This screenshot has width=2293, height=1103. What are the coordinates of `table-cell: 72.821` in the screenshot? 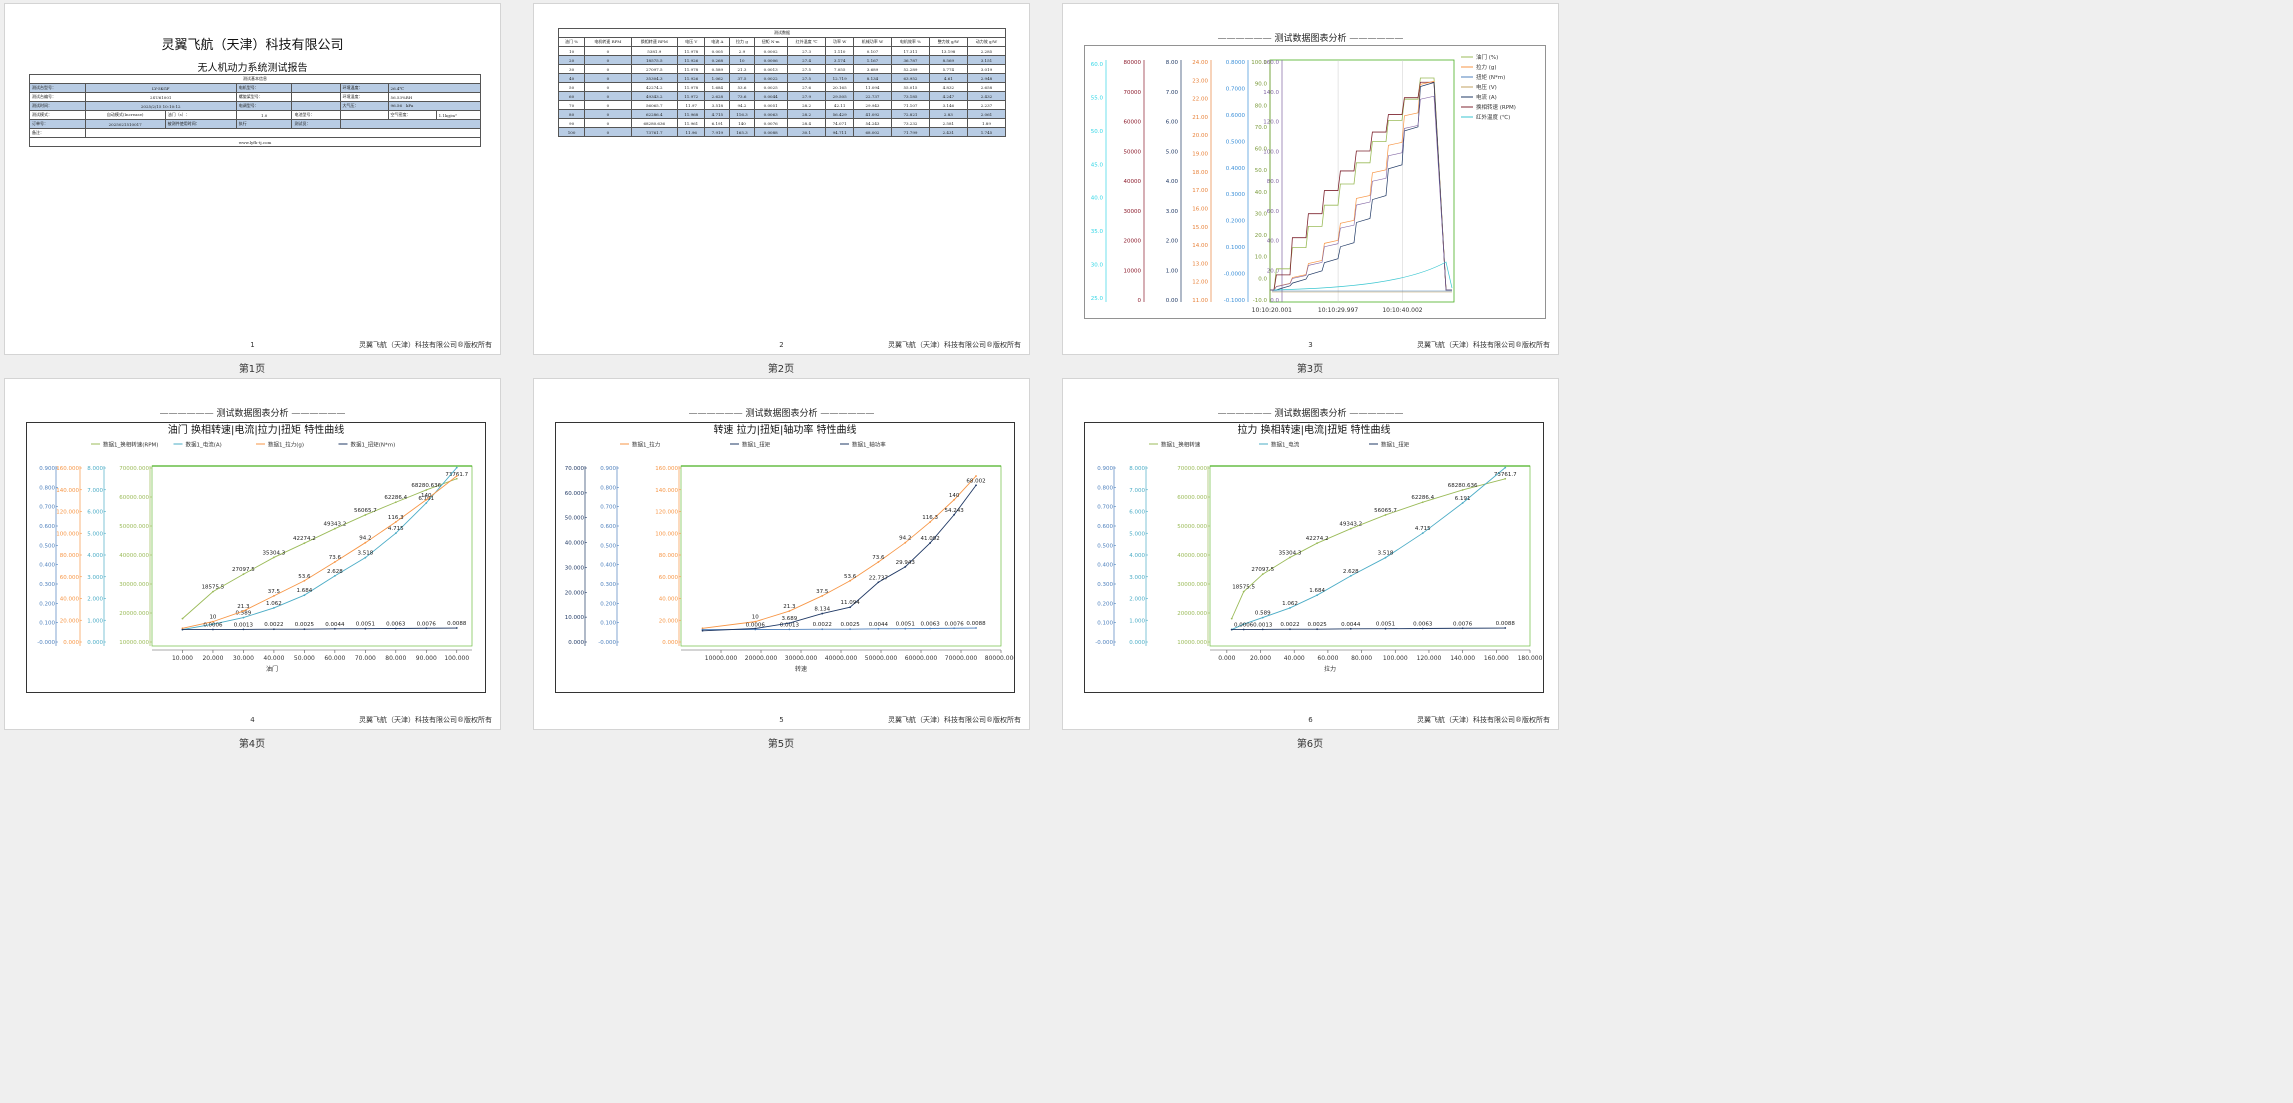 It's located at (910, 114).